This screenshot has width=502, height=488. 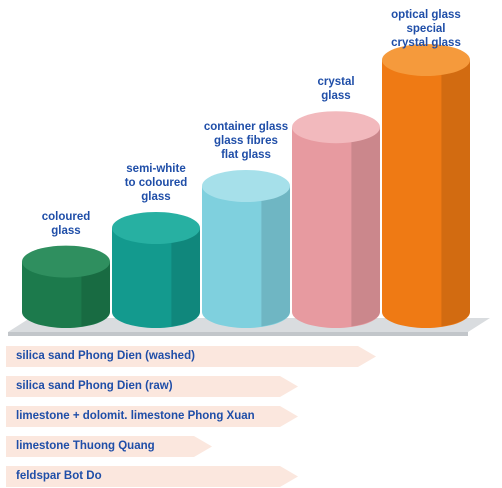 What do you see at coordinates (336, 89) in the screenshot?
I see `bar-label-crystal-glass: crystal glass` at bounding box center [336, 89].